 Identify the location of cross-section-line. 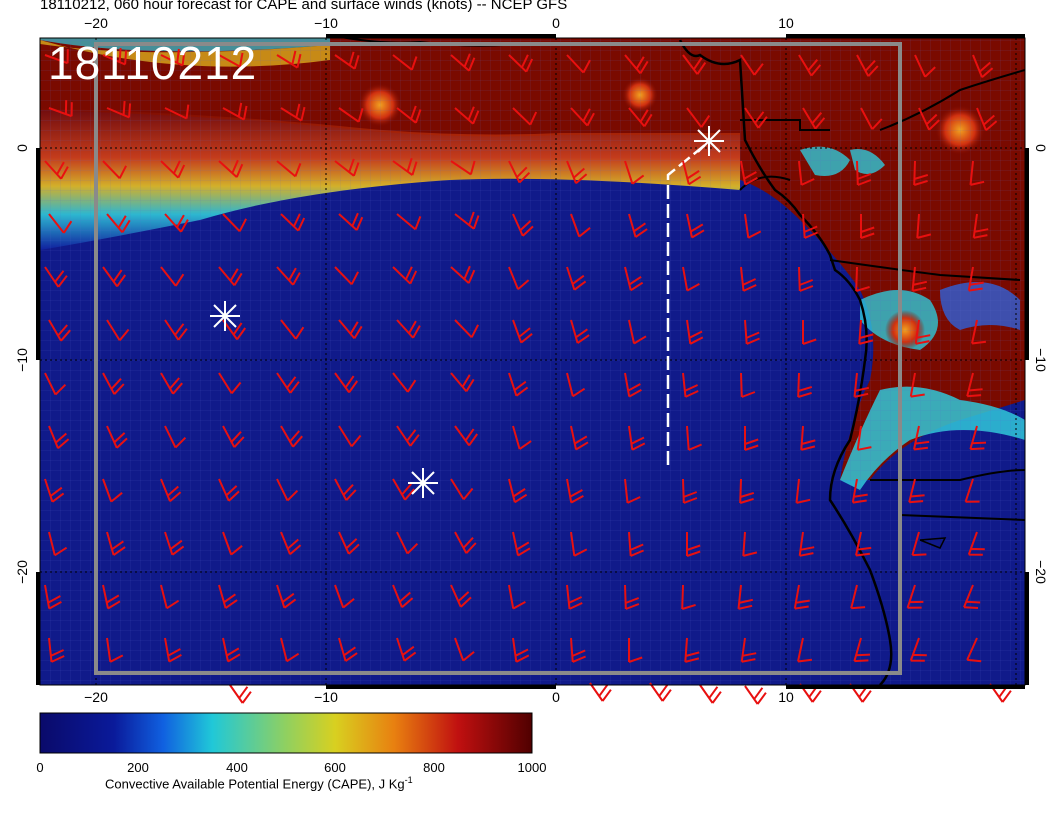
(686, 304).